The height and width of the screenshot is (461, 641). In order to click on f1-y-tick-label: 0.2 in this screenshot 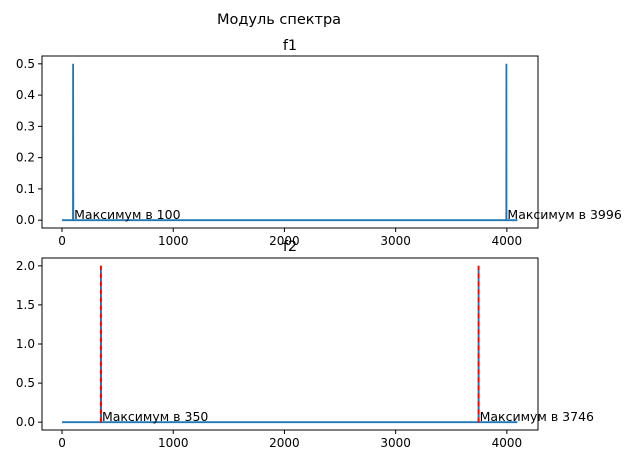, I will do `click(25, 158)`.